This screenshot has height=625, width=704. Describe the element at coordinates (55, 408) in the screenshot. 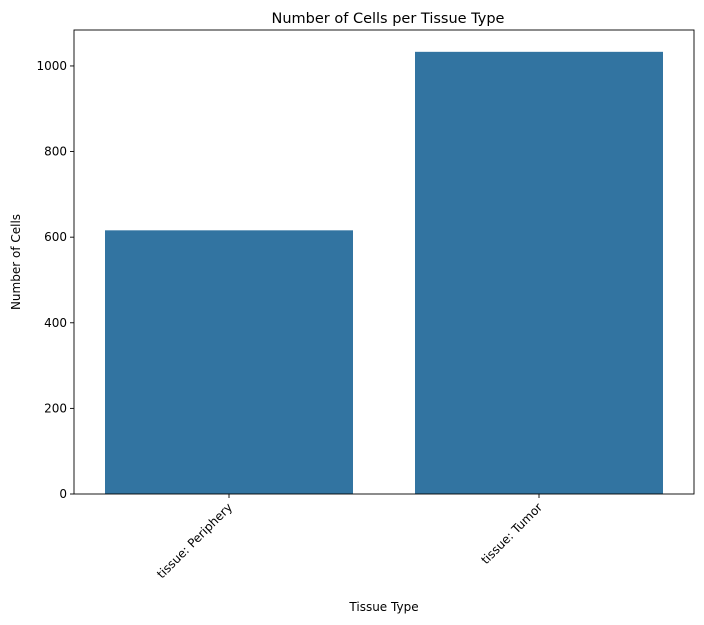

I see `y-tick-label: 200` at that location.